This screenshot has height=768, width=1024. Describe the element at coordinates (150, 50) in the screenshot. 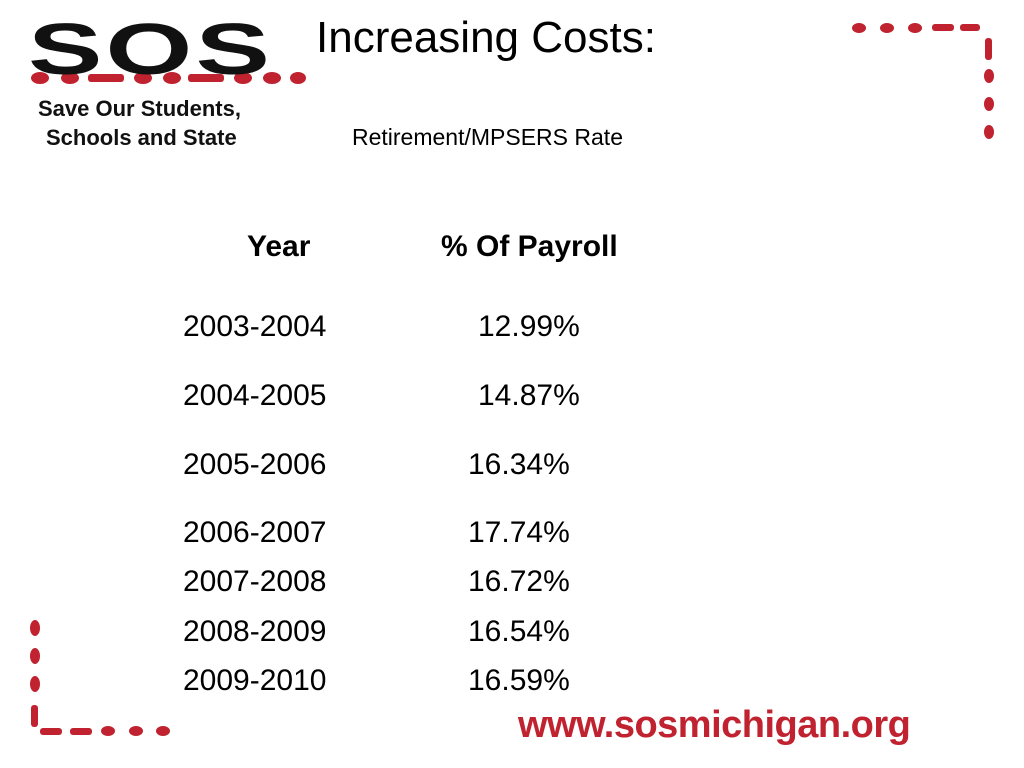

I see `logo-mark: SOS` at that location.